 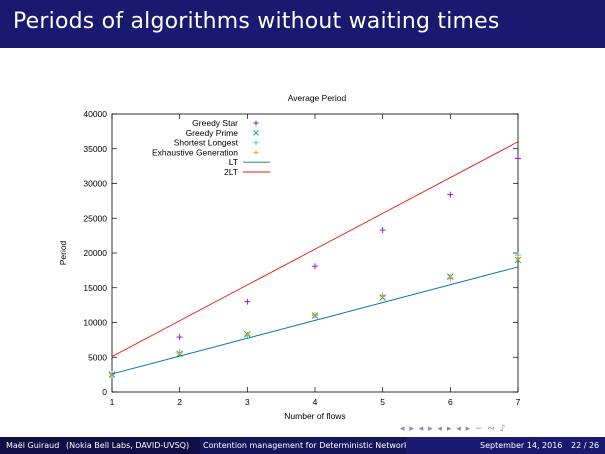 What do you see at coordinates (314, 416) in the screenshot?
I see `x-axis-label: Number of flows` at bounding box center [314, 416].